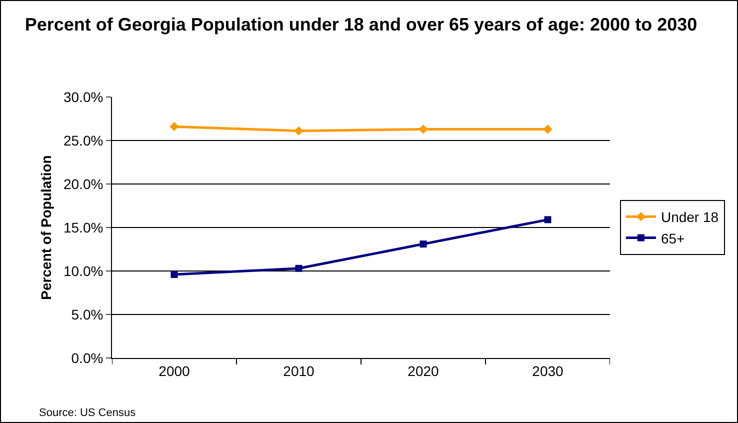 The width and height of the screenshot is (738, 423). Describe the element at coordinates (87, 314) in the screenshot. I see `y-tick-label: 5.0%` at that location.